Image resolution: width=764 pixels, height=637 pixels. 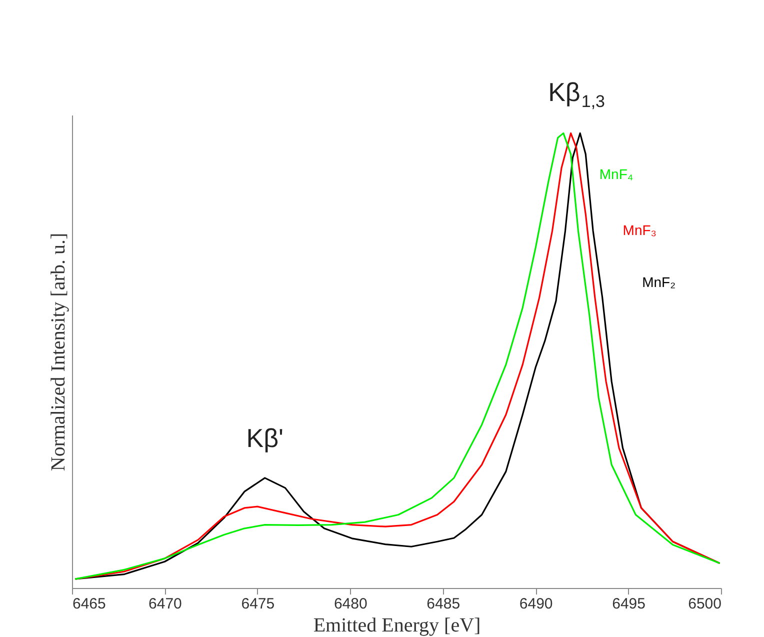 I want to click on y-axis-title: Normalized Intensity [arb. u.], so click(x=59, y=352).